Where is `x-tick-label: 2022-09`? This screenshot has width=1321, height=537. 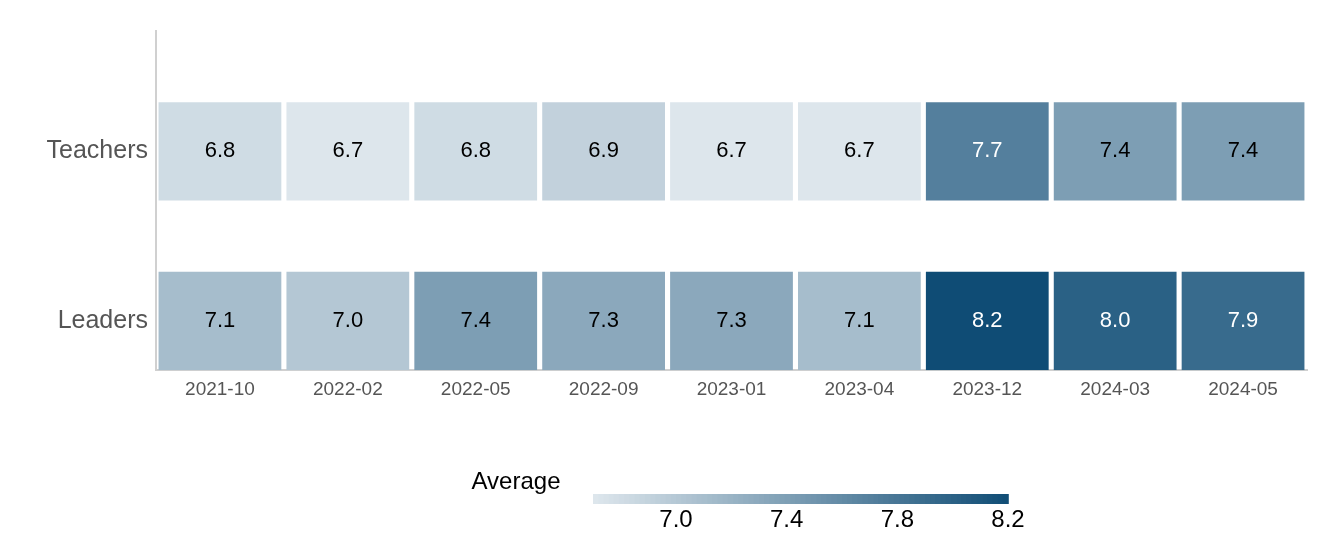
x-tick-label: 2022-09 is located at coordinates (603, 388).